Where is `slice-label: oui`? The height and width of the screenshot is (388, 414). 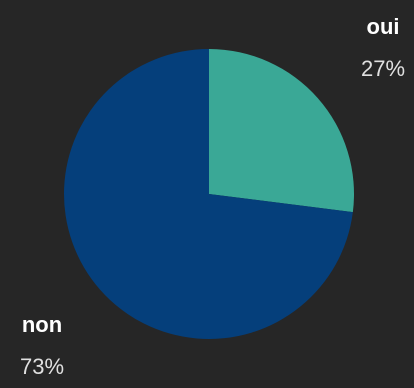 slice-label: oui is located at coordinates (383, 26).